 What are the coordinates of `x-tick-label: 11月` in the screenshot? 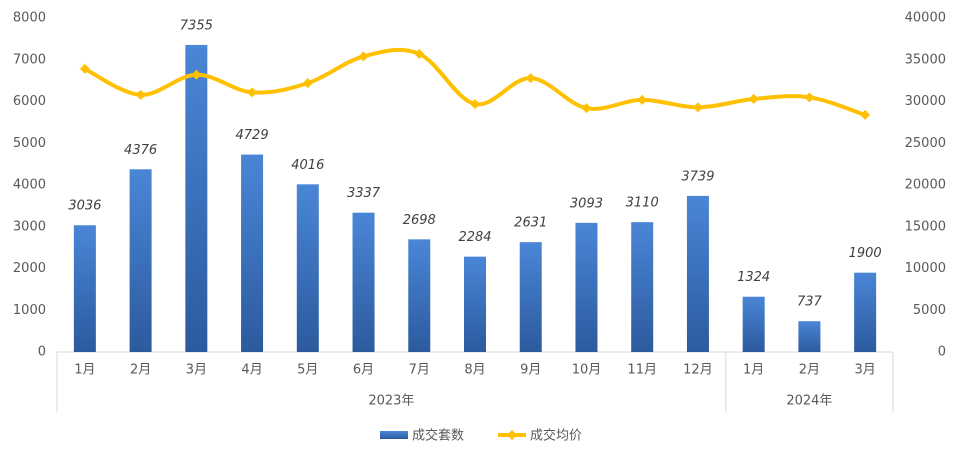 It's located at (642, 370).